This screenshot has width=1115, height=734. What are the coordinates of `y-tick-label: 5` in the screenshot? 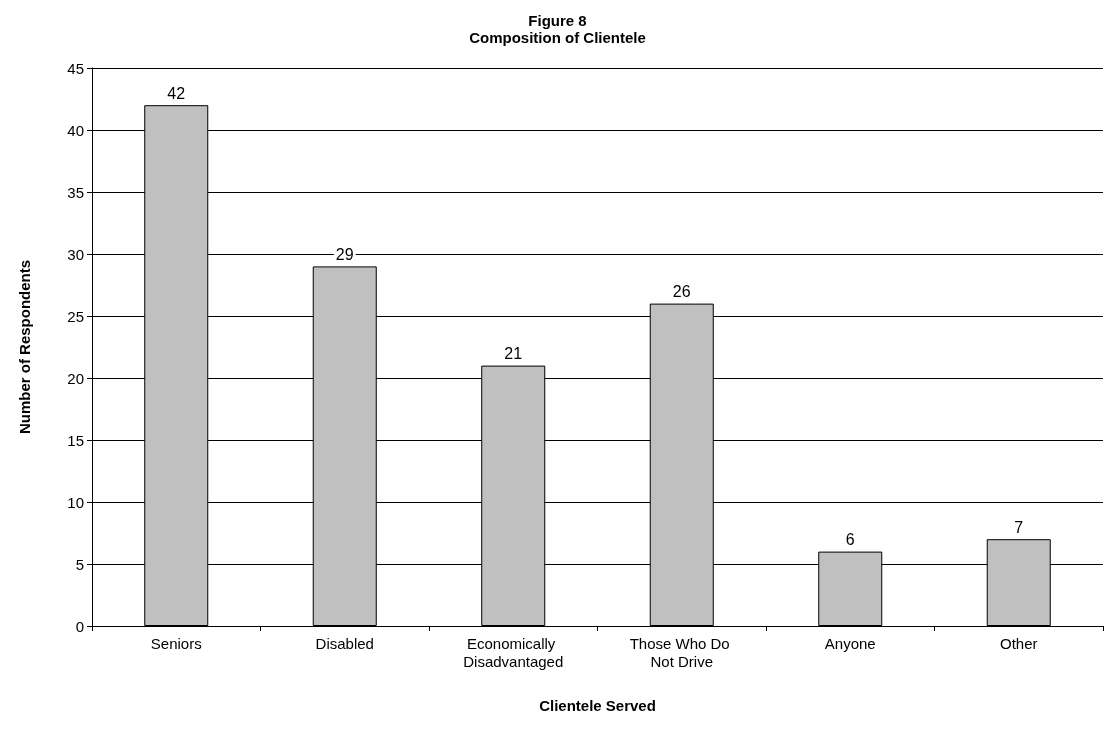 It's located at (79, 564).